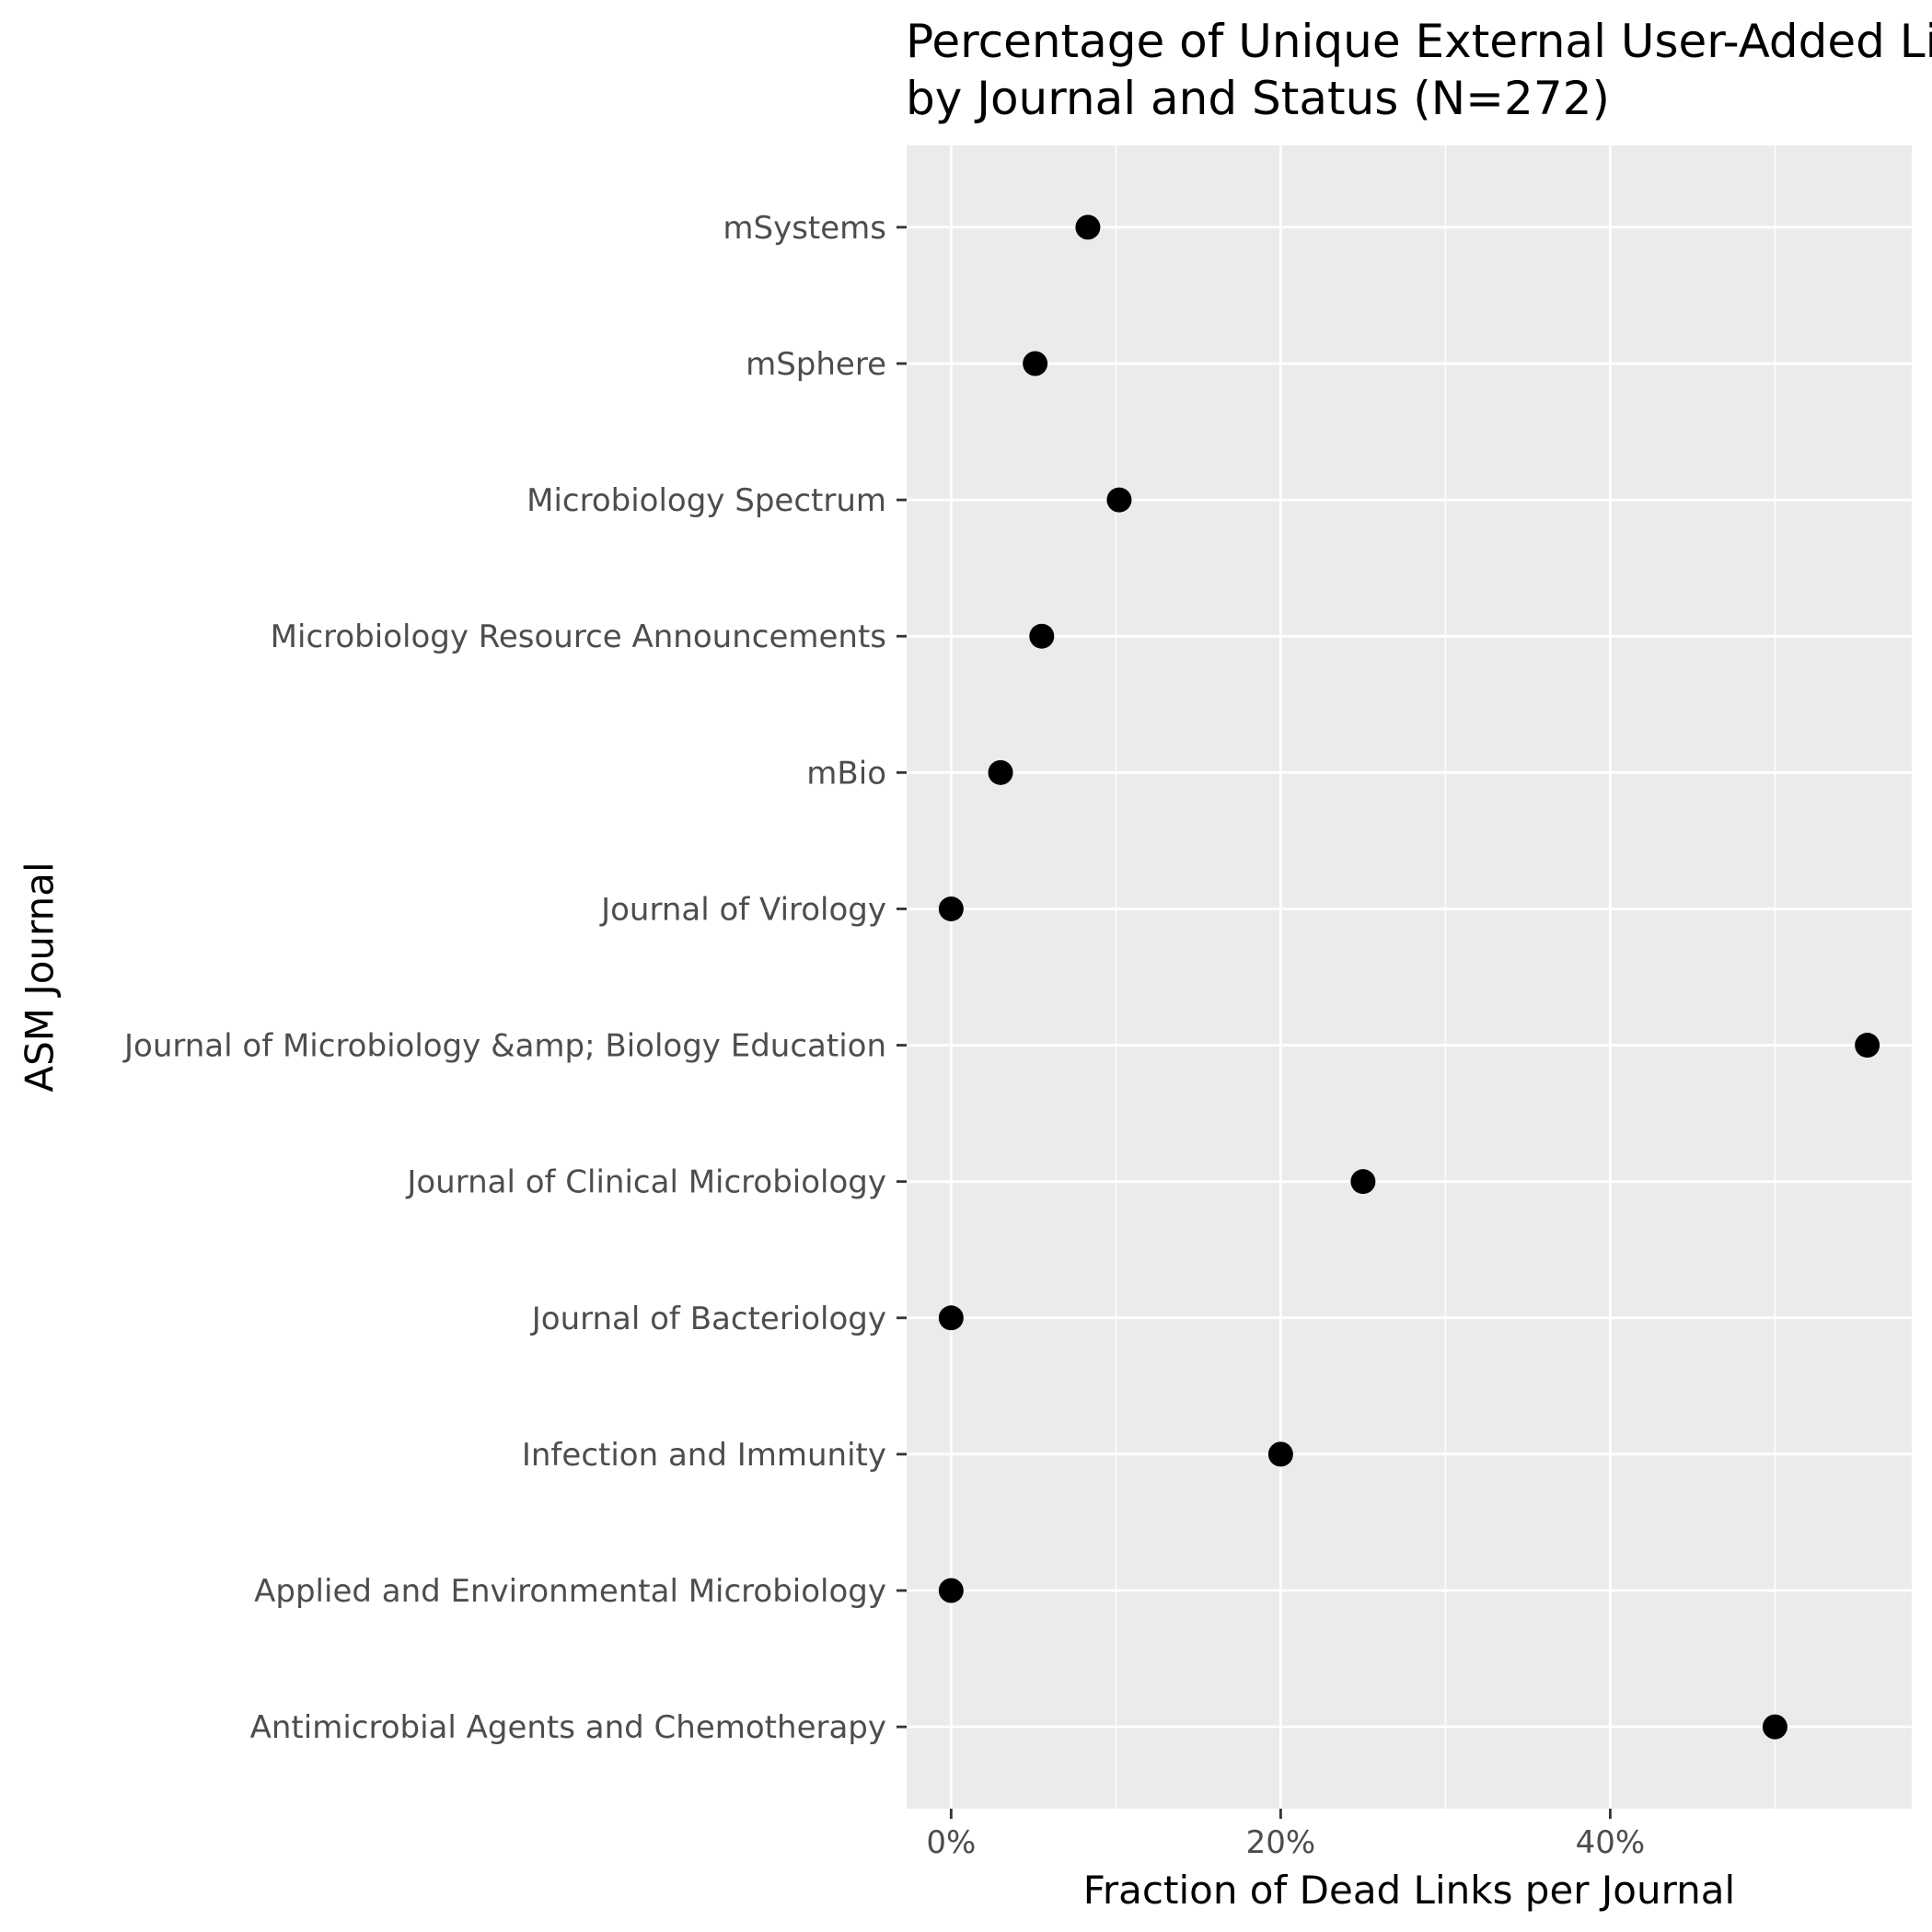 This screenshot has height=1932, width=1932. I want to click on y-tick-label: mBio, so click(846, 774).